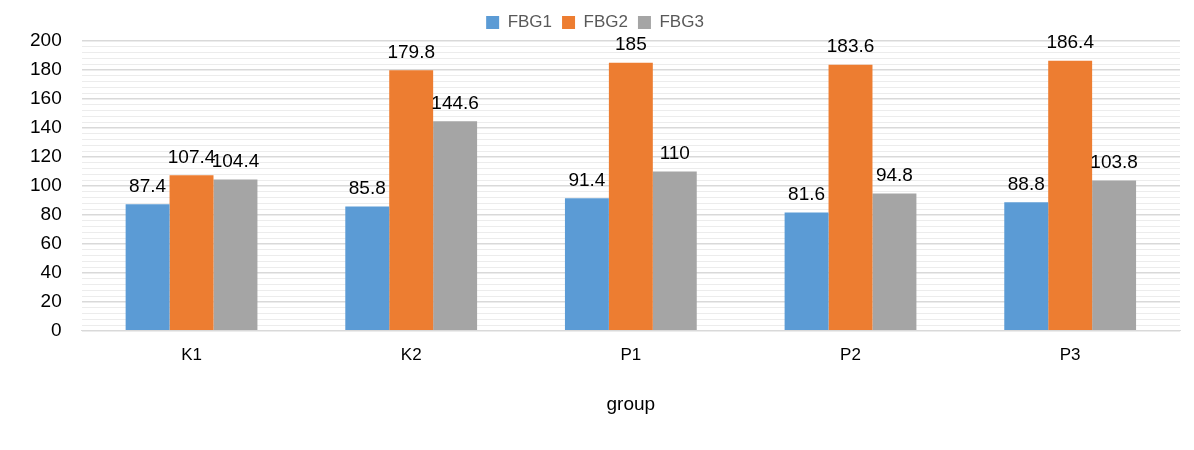  I want to click on x-tick-label: P1, so click(631, 354).